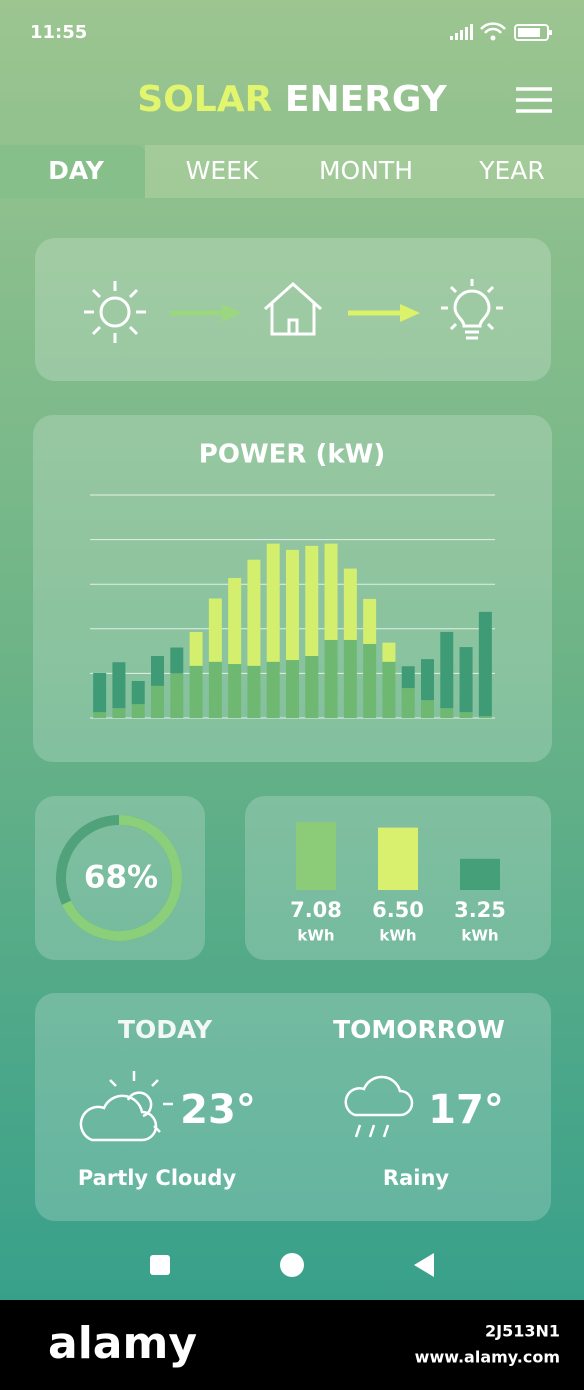 This screenshot has height=1390, width=584. Describe the element at coordinates (487, 1357) in the screenshot. I see `watermark-url: www.alamy.com` at that location.